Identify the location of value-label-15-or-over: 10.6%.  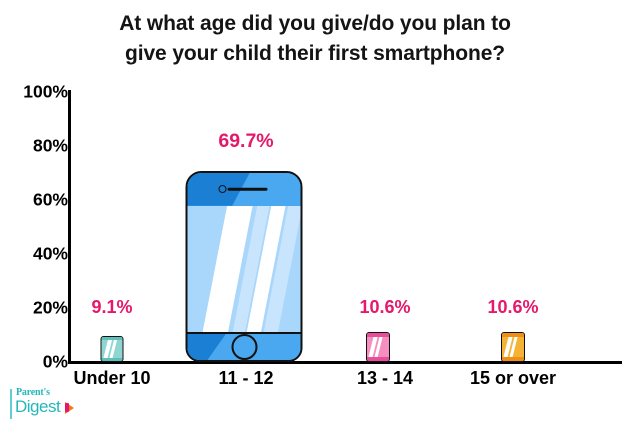
(513, 307).